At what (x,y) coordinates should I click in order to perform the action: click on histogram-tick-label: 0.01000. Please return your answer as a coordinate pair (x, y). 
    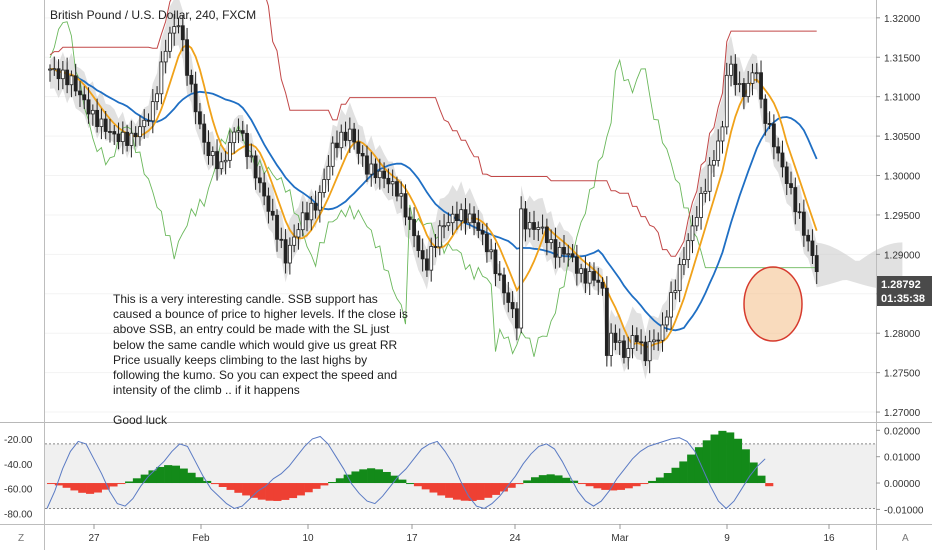
    Looking at the image, I should click on (902, 458).